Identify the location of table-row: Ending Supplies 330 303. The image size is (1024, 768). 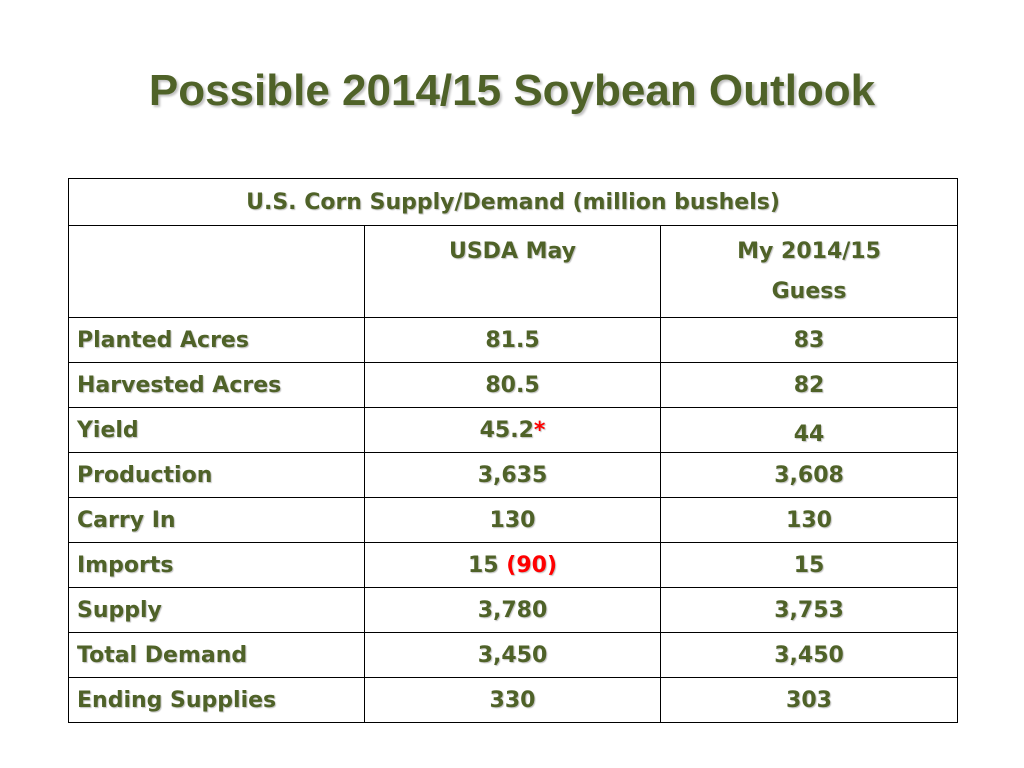
(513, 700).